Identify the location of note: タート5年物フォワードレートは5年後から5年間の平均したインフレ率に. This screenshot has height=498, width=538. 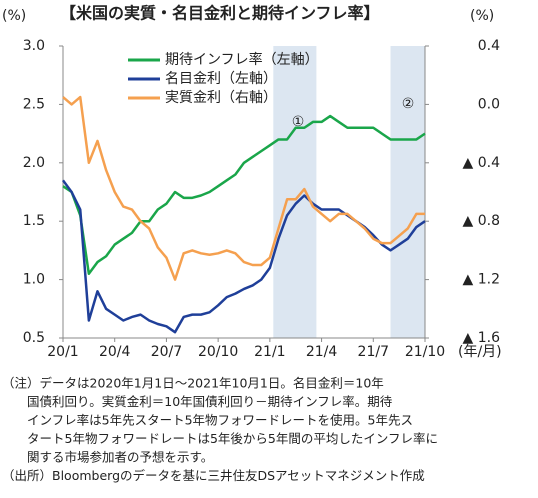
(220, 438).